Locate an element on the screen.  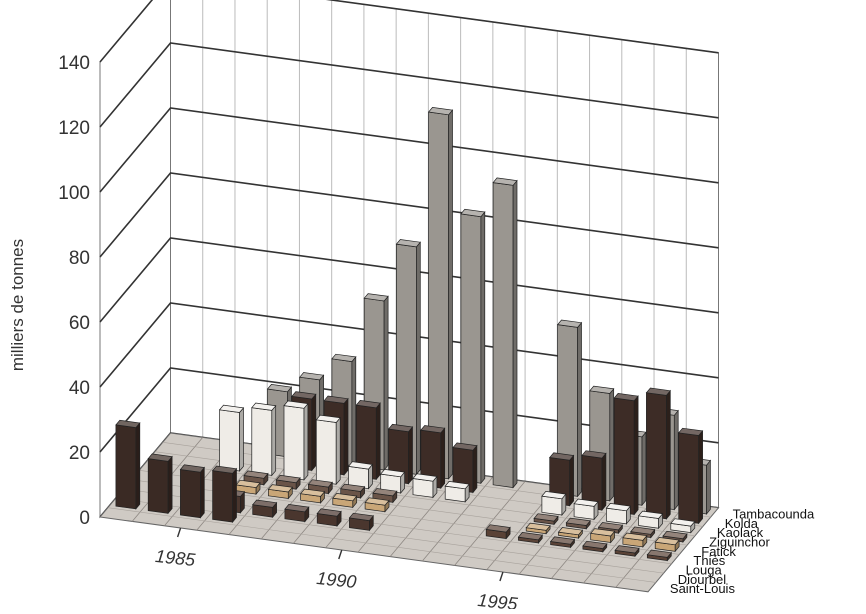
y-tick-label: 60 is located at coordinates (79, 323).